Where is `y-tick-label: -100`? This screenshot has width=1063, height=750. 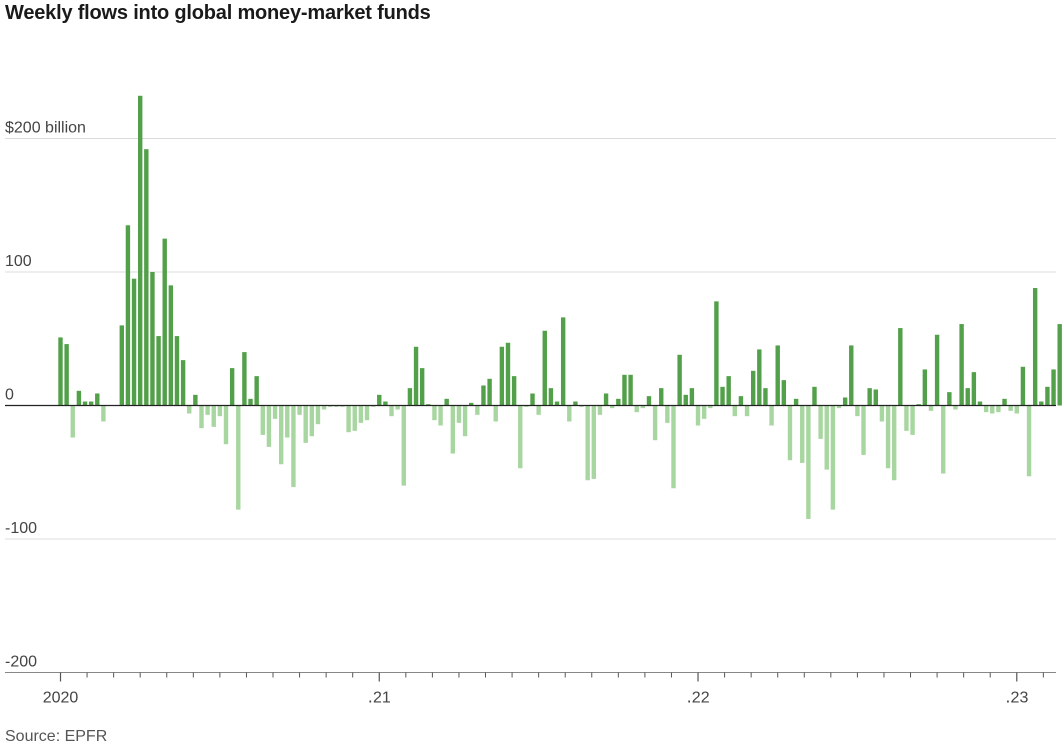
y-tick-label: -100 is located at coordinates (21, 528).